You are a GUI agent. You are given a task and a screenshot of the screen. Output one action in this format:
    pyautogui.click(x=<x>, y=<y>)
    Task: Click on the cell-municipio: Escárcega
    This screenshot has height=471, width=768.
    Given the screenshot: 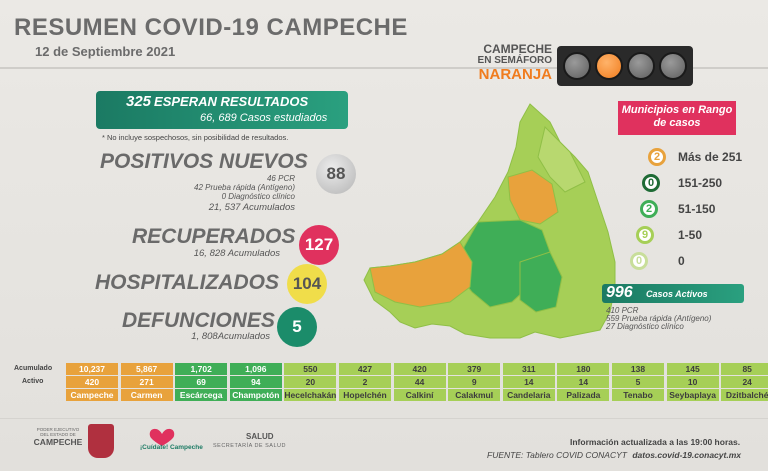 What is the action you would take?
    pyautogui.click(x=201, y=395)
    